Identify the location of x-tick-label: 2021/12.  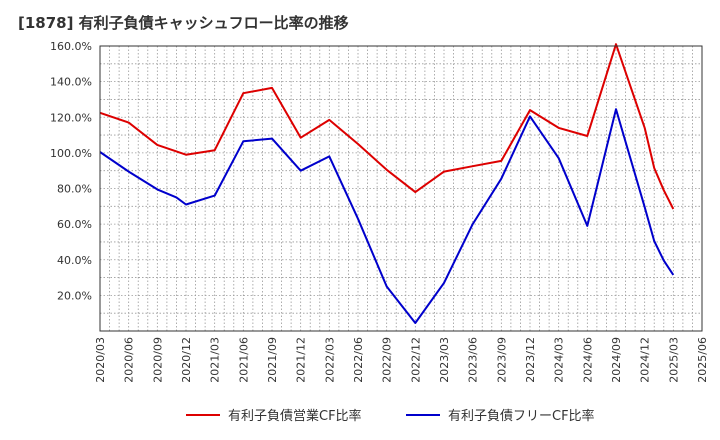
(301, 360).